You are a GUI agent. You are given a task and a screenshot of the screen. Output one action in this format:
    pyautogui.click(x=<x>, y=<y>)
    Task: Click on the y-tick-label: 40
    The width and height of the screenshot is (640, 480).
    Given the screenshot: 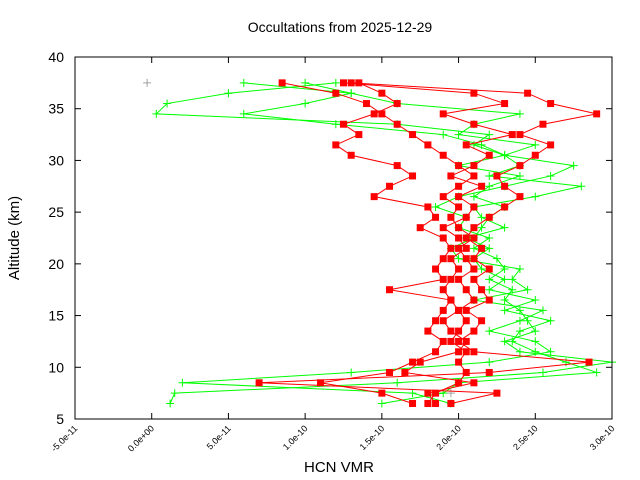 What is the action you would take?
    pyautogui.click(x=56, y=57)
    